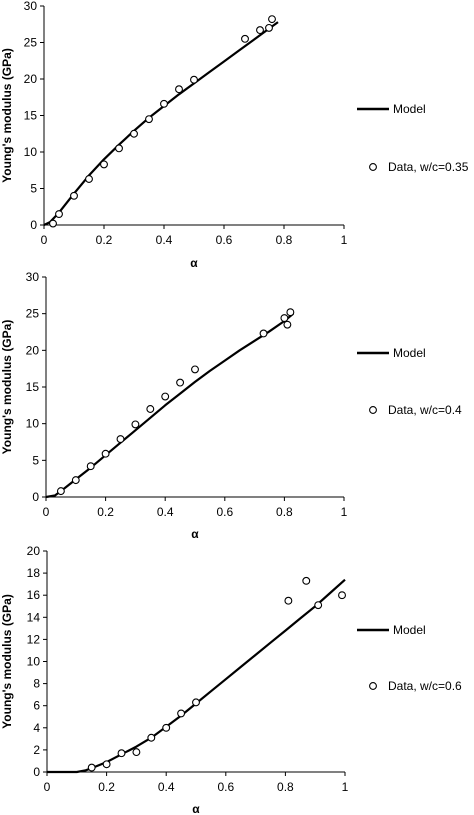 The height and width of the screenshot is (815, 474). Describe the element at coordinates (428, 167) in the screenshot. I see `legend-label-data: Data, w/c=0.35` at that location.